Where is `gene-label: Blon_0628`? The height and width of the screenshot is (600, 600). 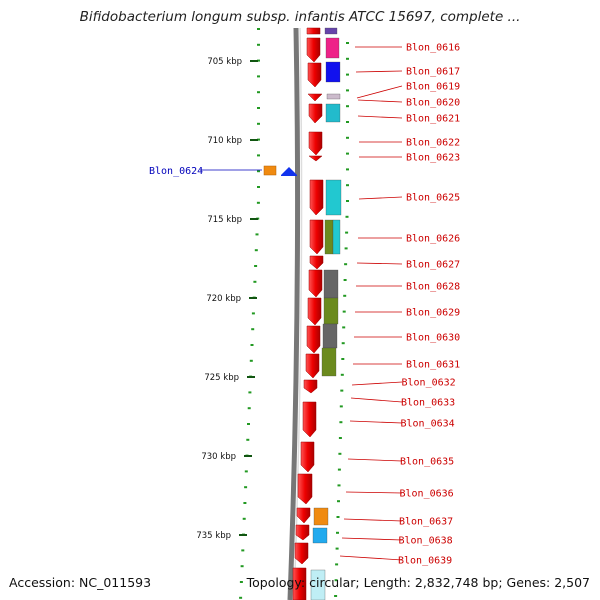 gene-label: Blon_0628 is located at coordinates (433, 287).